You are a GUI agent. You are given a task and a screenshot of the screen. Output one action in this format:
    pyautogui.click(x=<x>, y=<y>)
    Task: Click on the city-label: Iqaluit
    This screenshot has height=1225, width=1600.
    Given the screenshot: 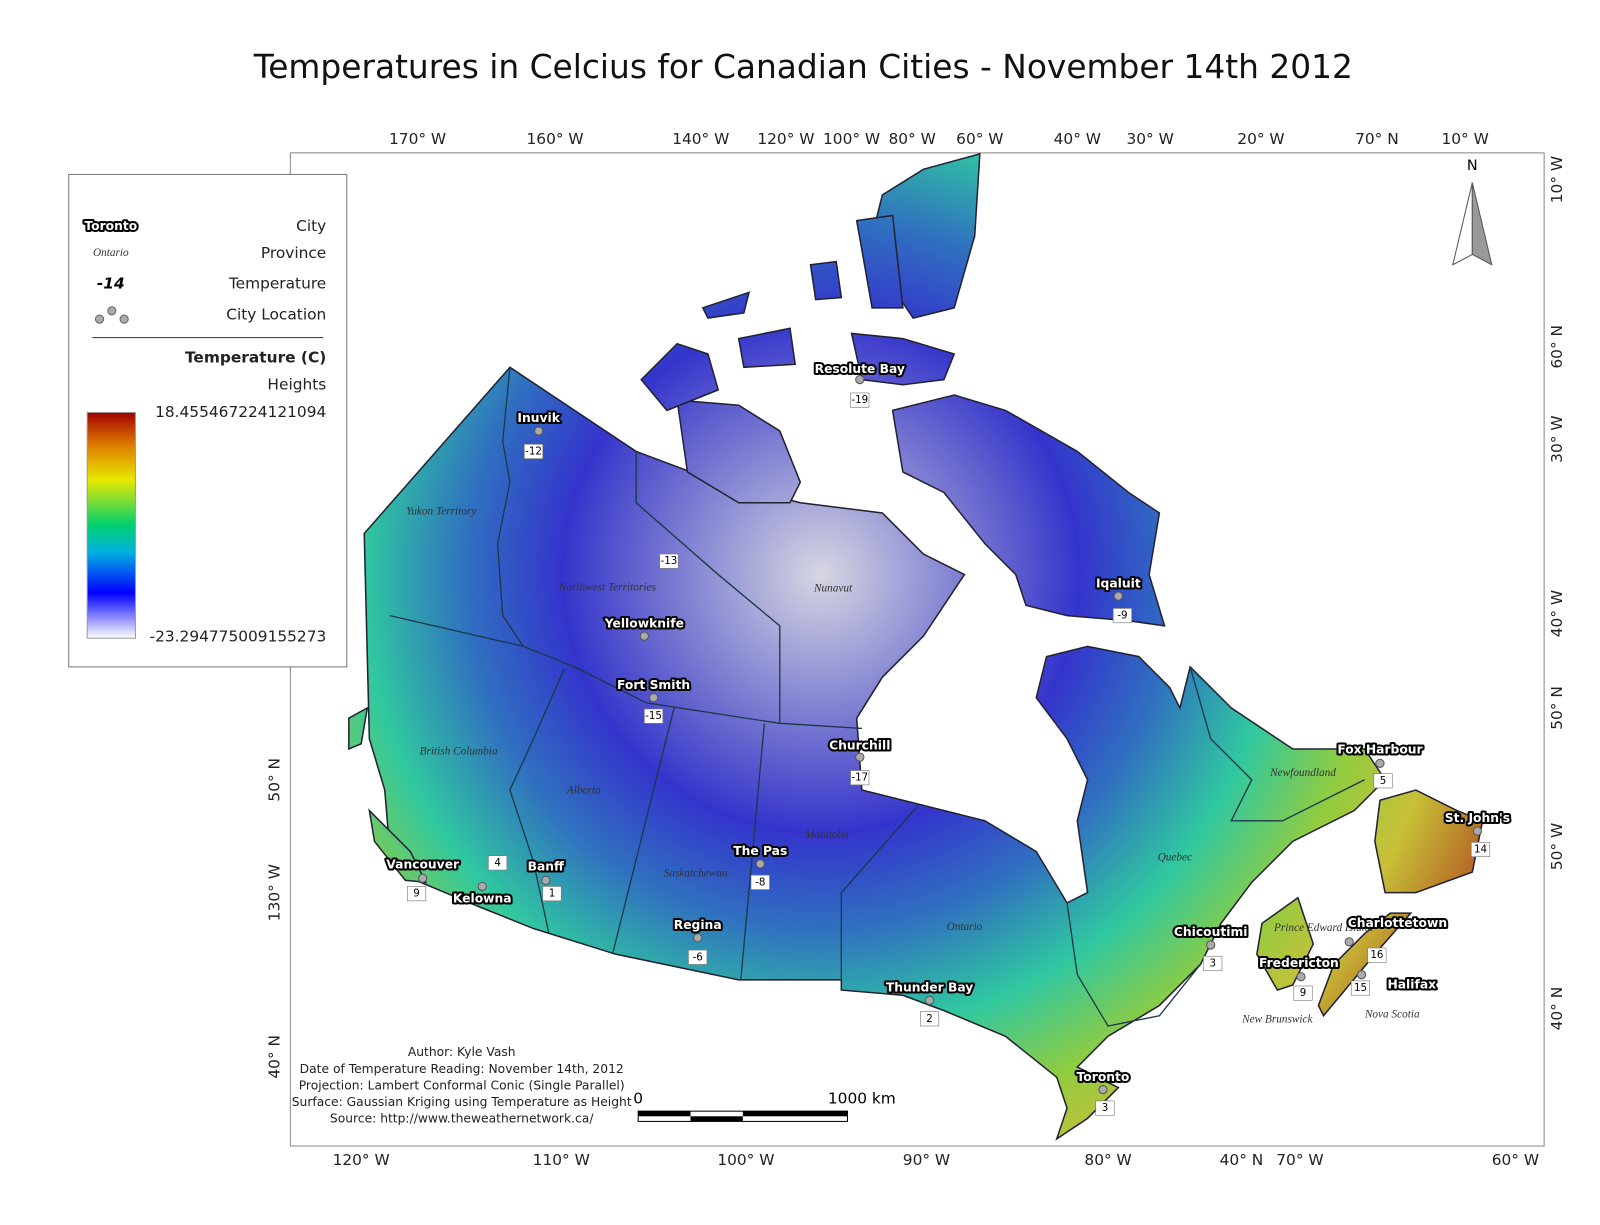 What is the action you would take?
    pyautogui.click(x=1118, y=583)
    